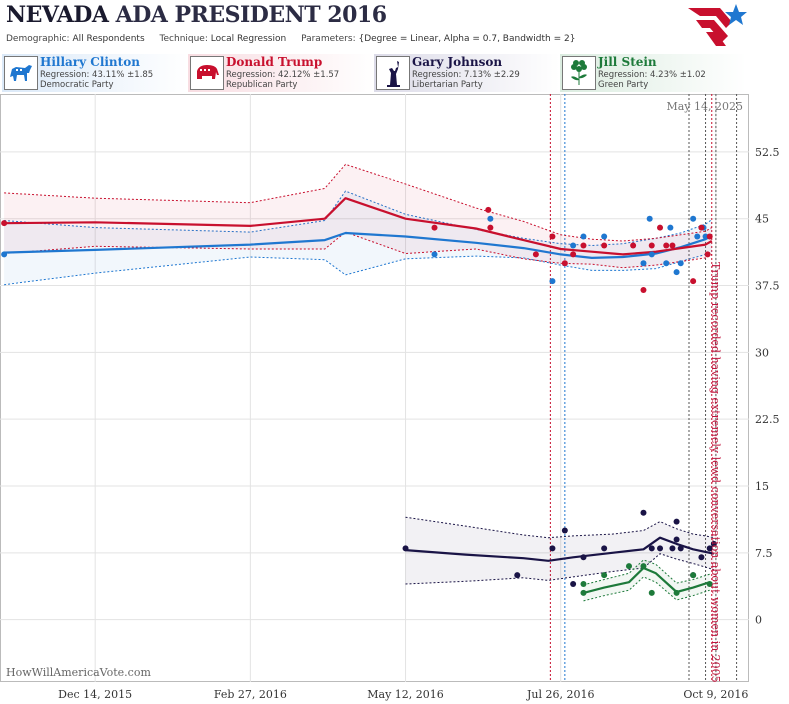 The height and width of the screenshot is (704, 789). I want to click on x-tick-label: May 12, 2016, so click(405, 694).